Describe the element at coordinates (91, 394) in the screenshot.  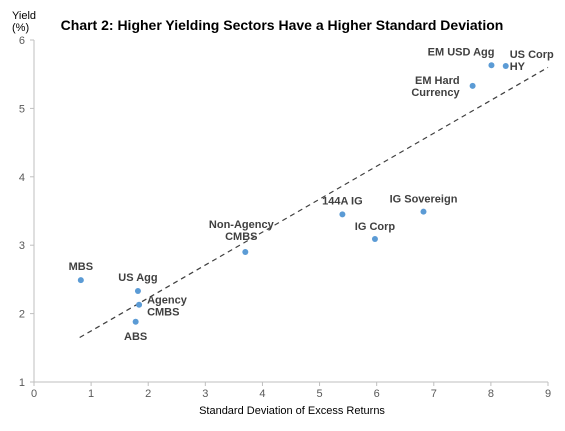
I see `x-tick-label: 1` at that location.